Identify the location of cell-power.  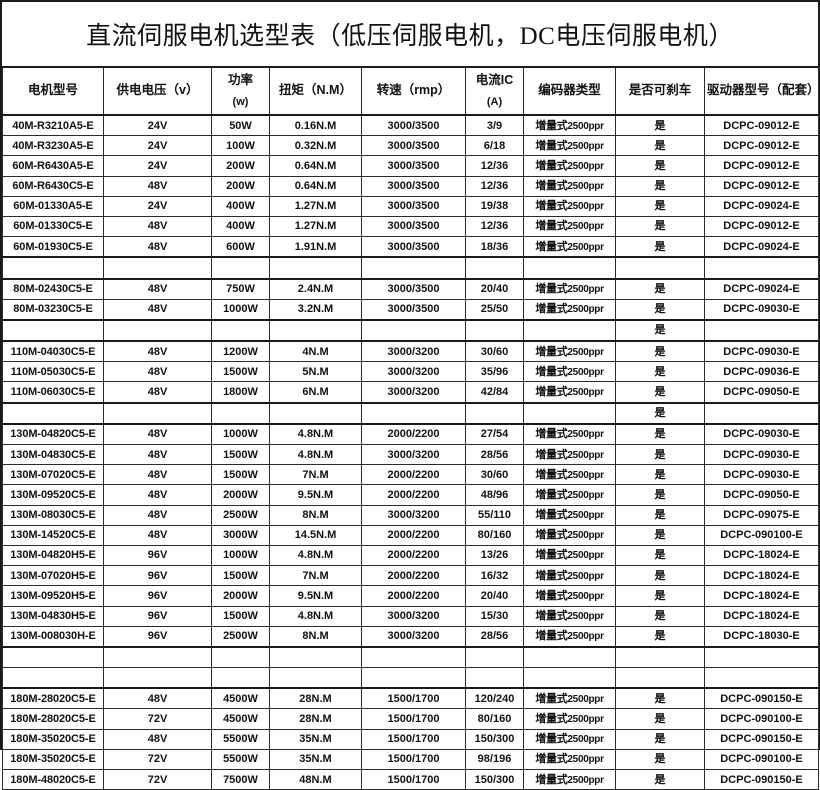
(240, 268).